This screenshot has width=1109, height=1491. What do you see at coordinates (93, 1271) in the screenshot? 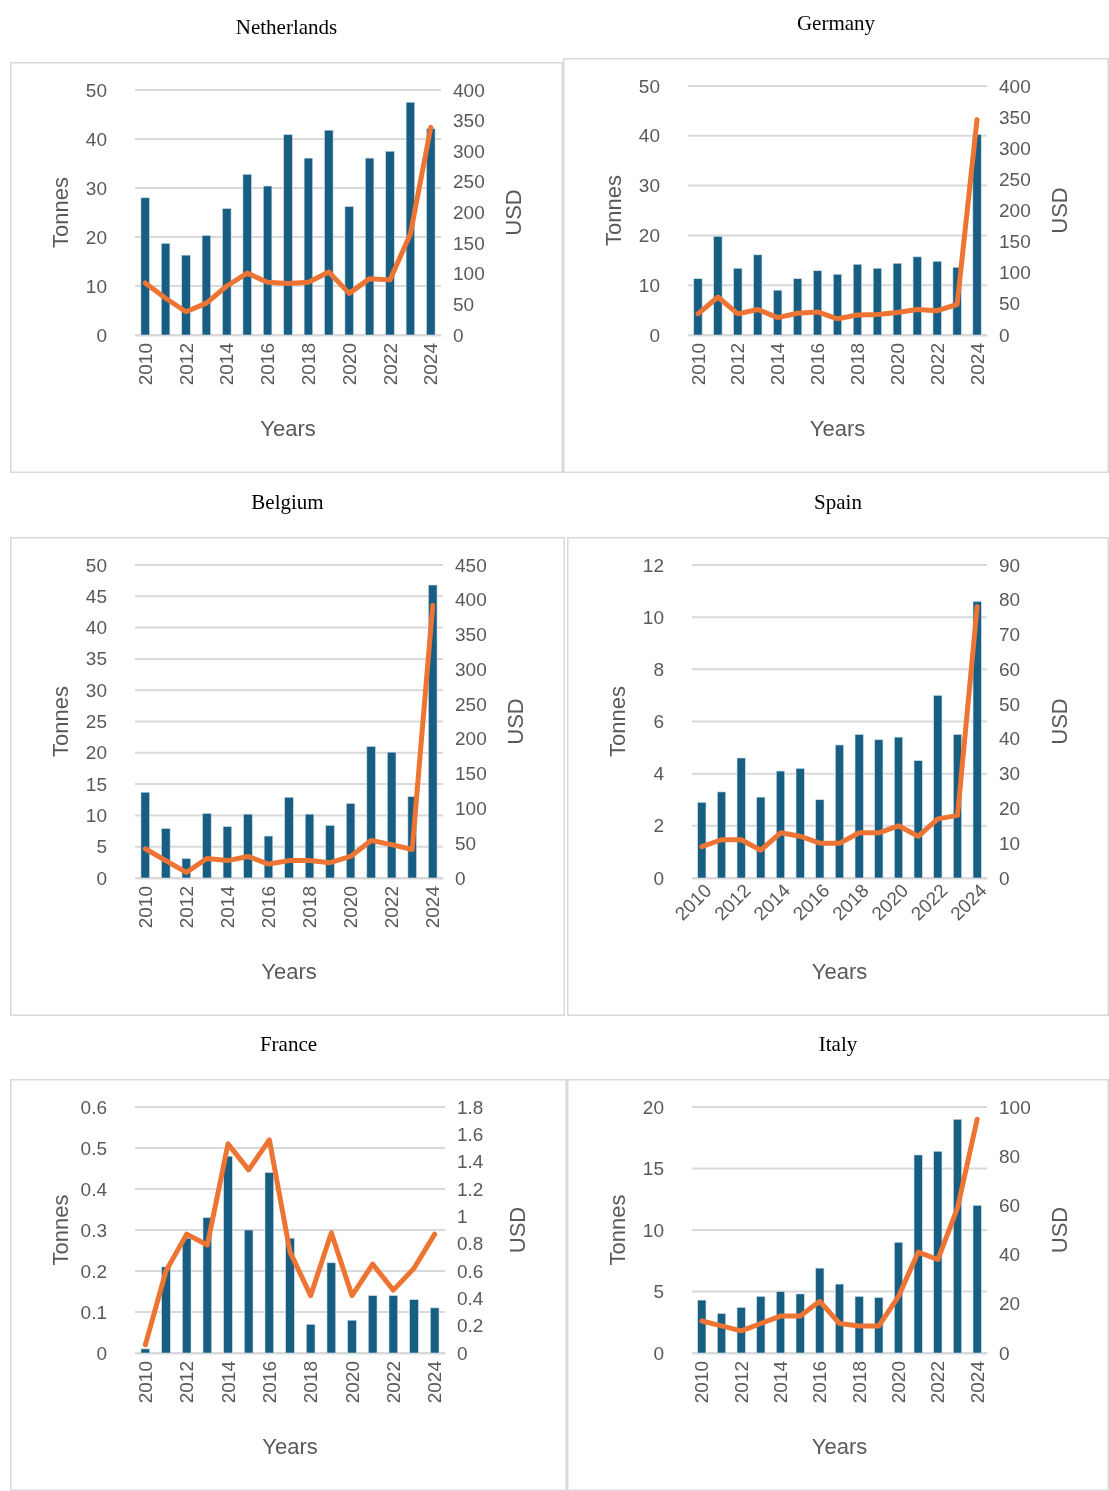
I see `y-tick-label: 0.2` at bounding box center [93, 1271].